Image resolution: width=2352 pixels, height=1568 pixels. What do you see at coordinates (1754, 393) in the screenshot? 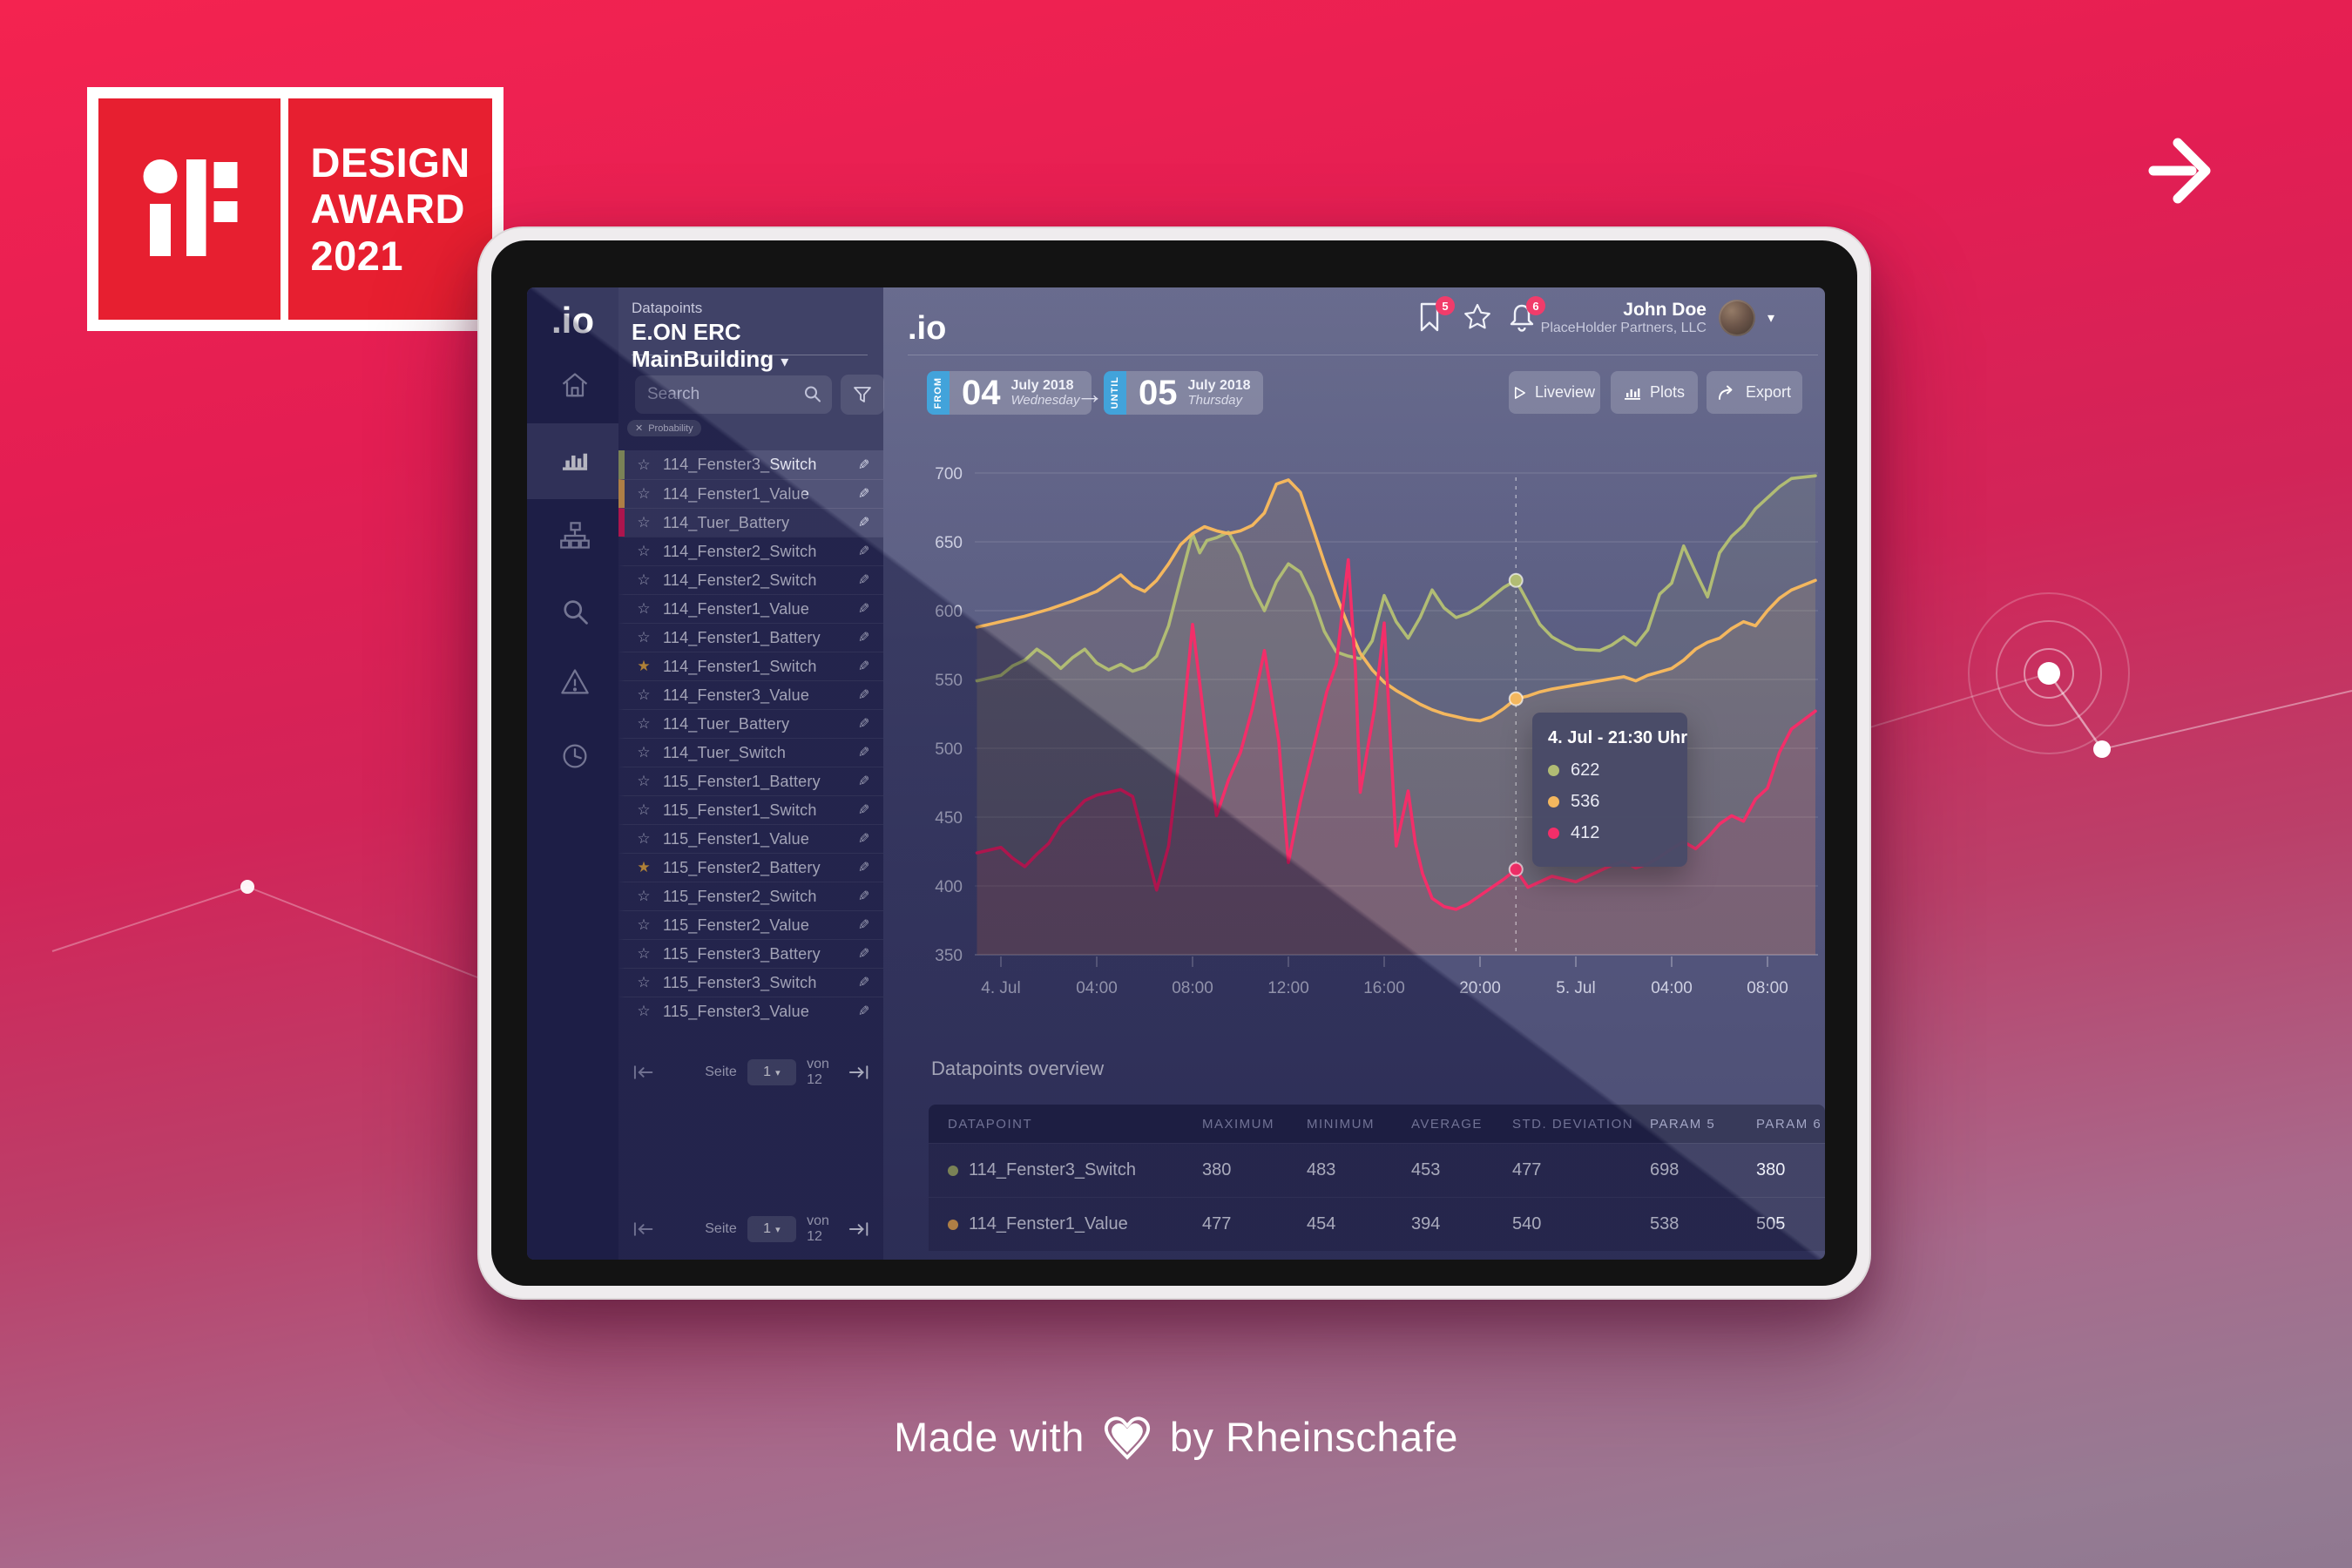
I see `export-button: Export` at bounding box center [1754, 393].